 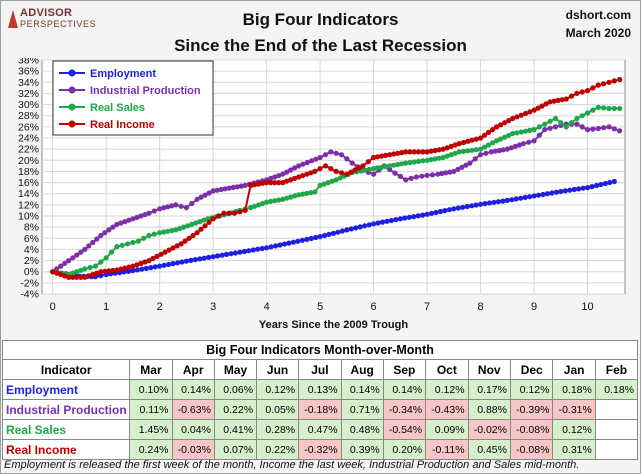 What do you see at coordinates (531, 449) in the screenshot?
I see `table-cell: -0.08%` at bounding box center [531, 449].